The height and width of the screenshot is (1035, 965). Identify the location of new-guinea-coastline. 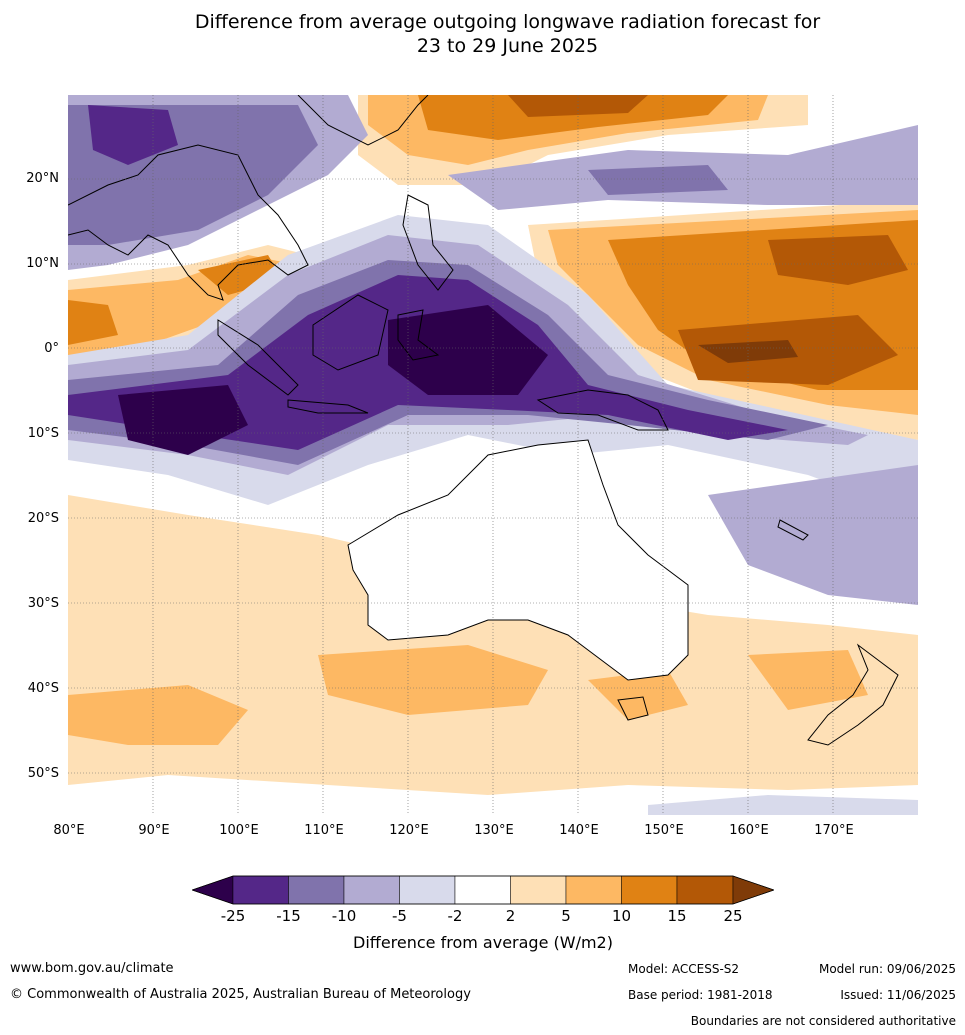
(602, 410).